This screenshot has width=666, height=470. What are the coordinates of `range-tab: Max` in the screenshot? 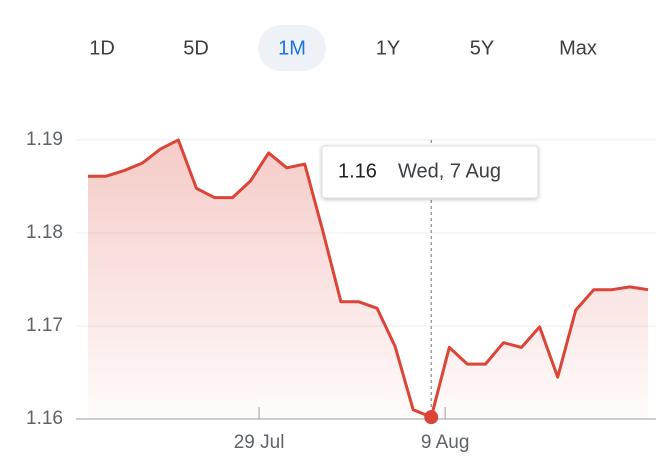 It's located at (578, 48).